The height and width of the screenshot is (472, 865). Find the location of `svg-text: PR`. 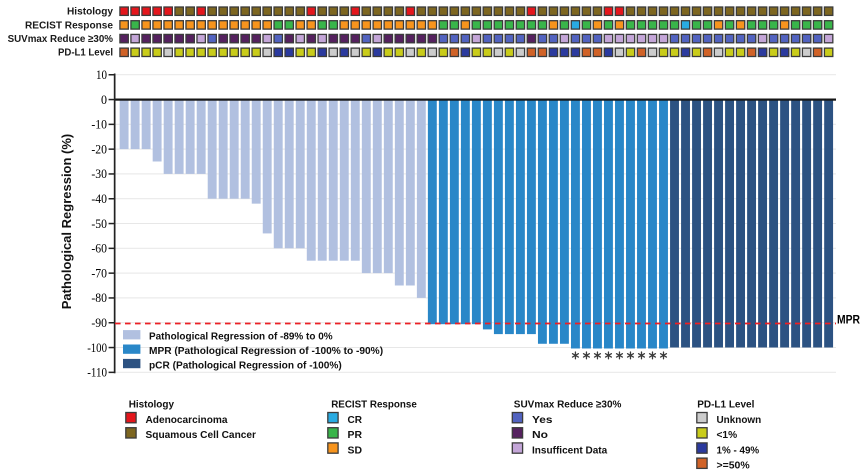

svg-text: PR is located at coordinates (355, 435).